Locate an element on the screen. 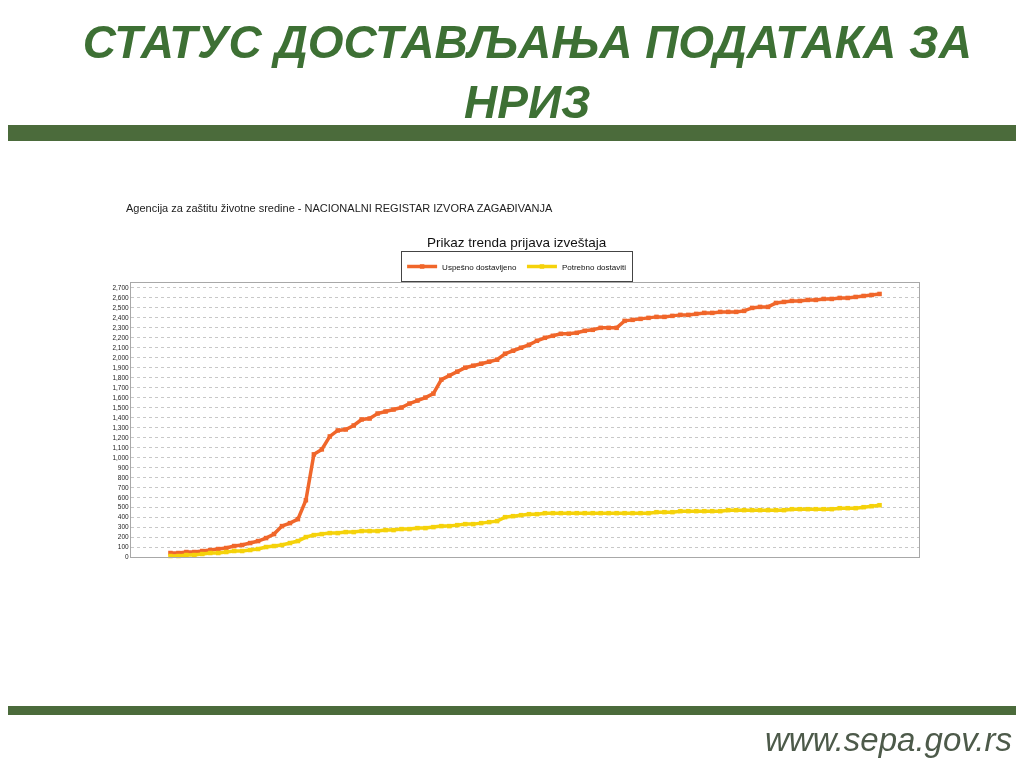  chart-subtitle: Prikaz trenda prijava izveštaja is located at coordinates (517, 242).